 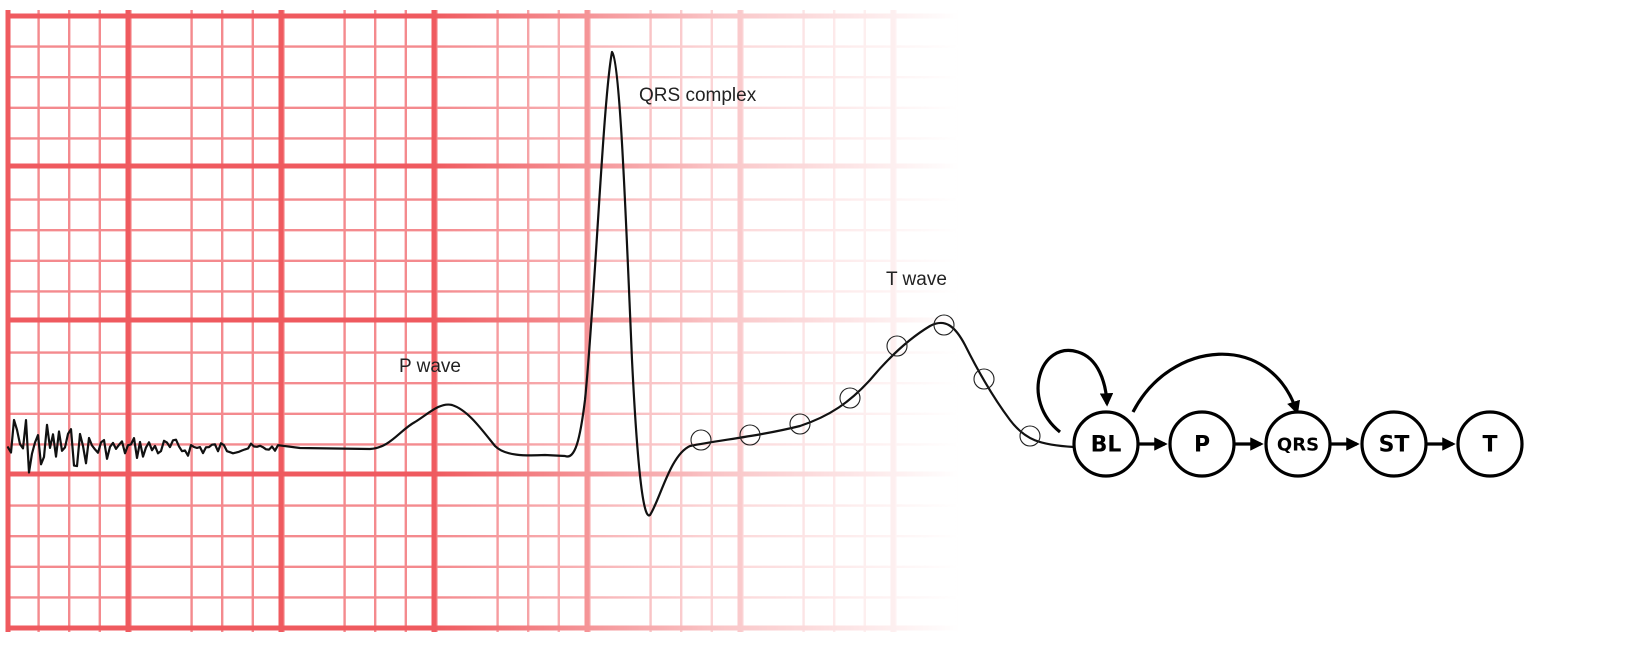 I want to click on node-bl: BL, so click(x=1106, y=444).